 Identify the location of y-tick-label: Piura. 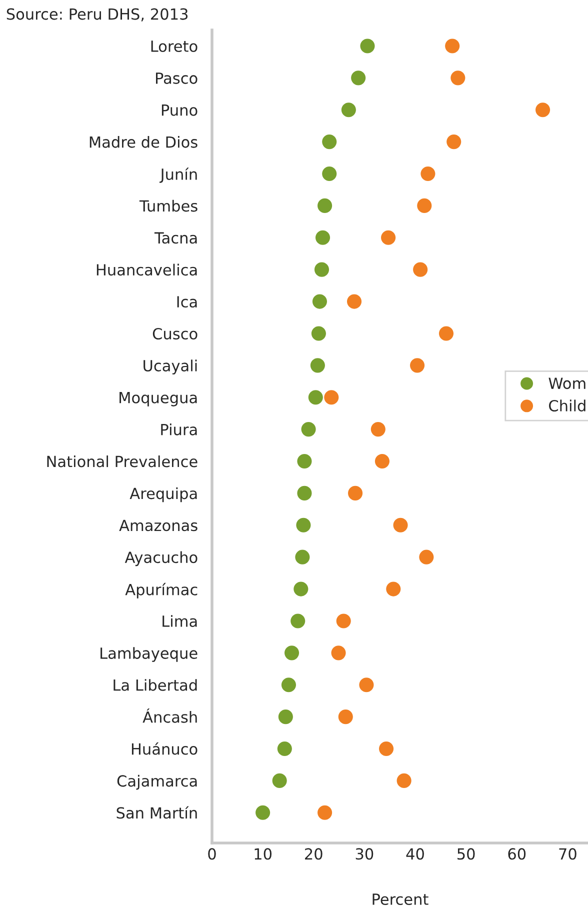
(179, 430).